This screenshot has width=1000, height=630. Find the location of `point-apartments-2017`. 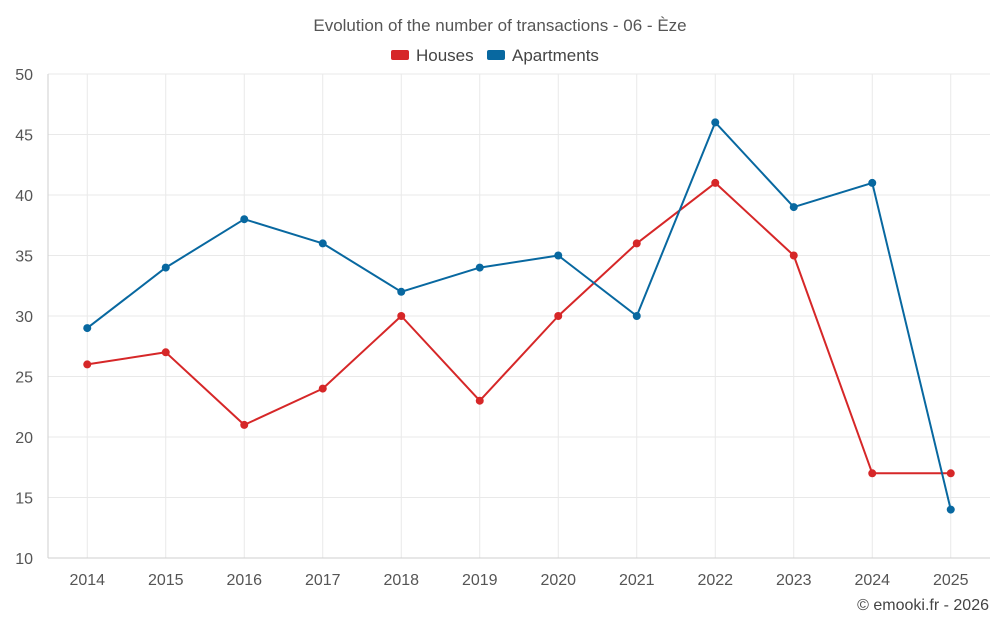

point-apartments-2017 is located at coordinates (322, 243).